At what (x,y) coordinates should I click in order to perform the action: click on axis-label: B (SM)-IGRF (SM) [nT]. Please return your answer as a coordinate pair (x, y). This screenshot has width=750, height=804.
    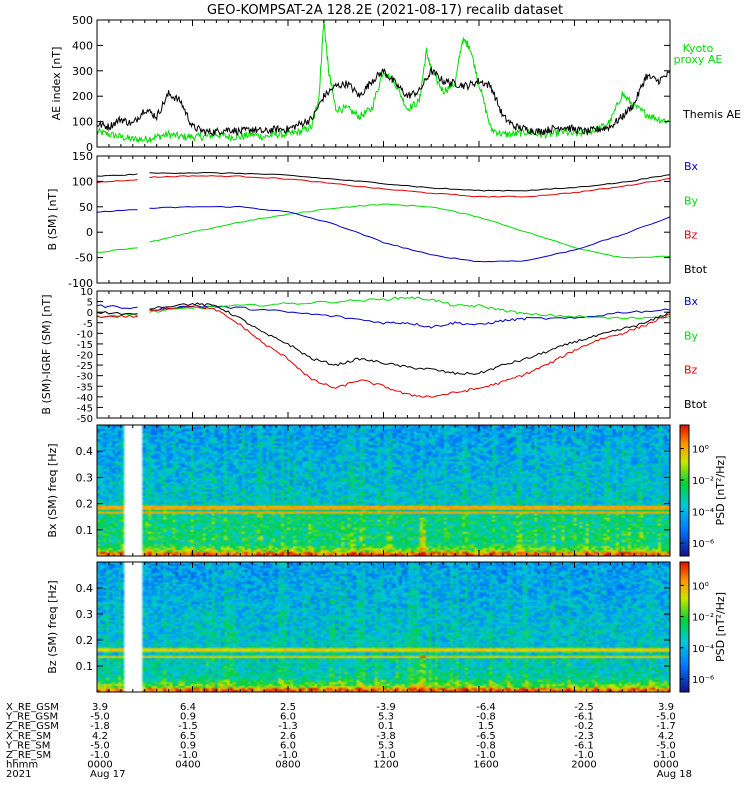
    Looking at the image, I should click on (46, 354).